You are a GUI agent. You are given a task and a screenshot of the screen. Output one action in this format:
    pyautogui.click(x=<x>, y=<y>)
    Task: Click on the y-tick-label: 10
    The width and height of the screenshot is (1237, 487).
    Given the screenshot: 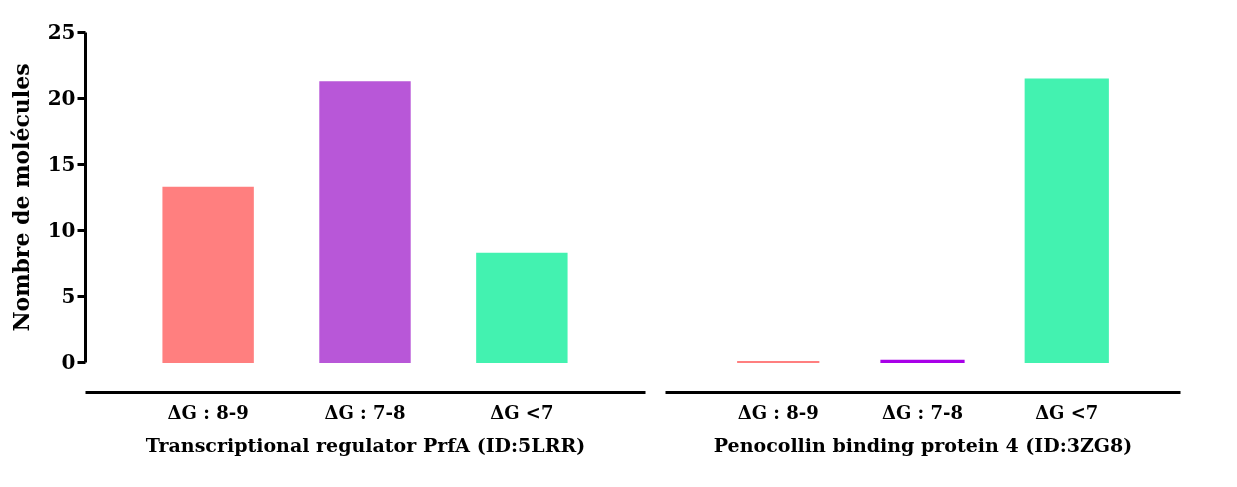 What is the action you would take?
    pyautogui.click(x=61, y=229)
    